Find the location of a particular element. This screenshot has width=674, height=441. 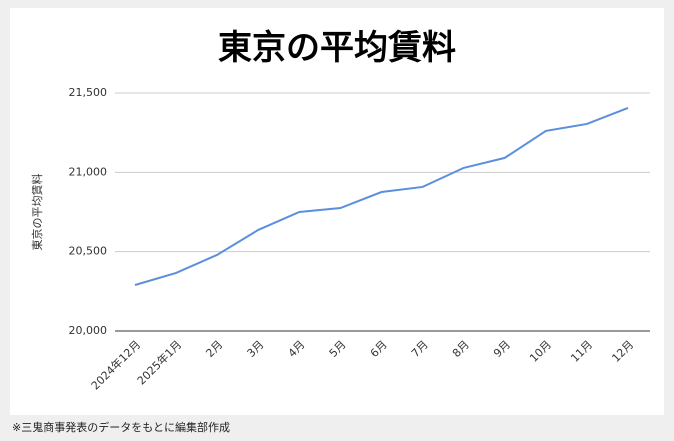

y-tick-label: 20,000 is located at coordinates (88, 330).